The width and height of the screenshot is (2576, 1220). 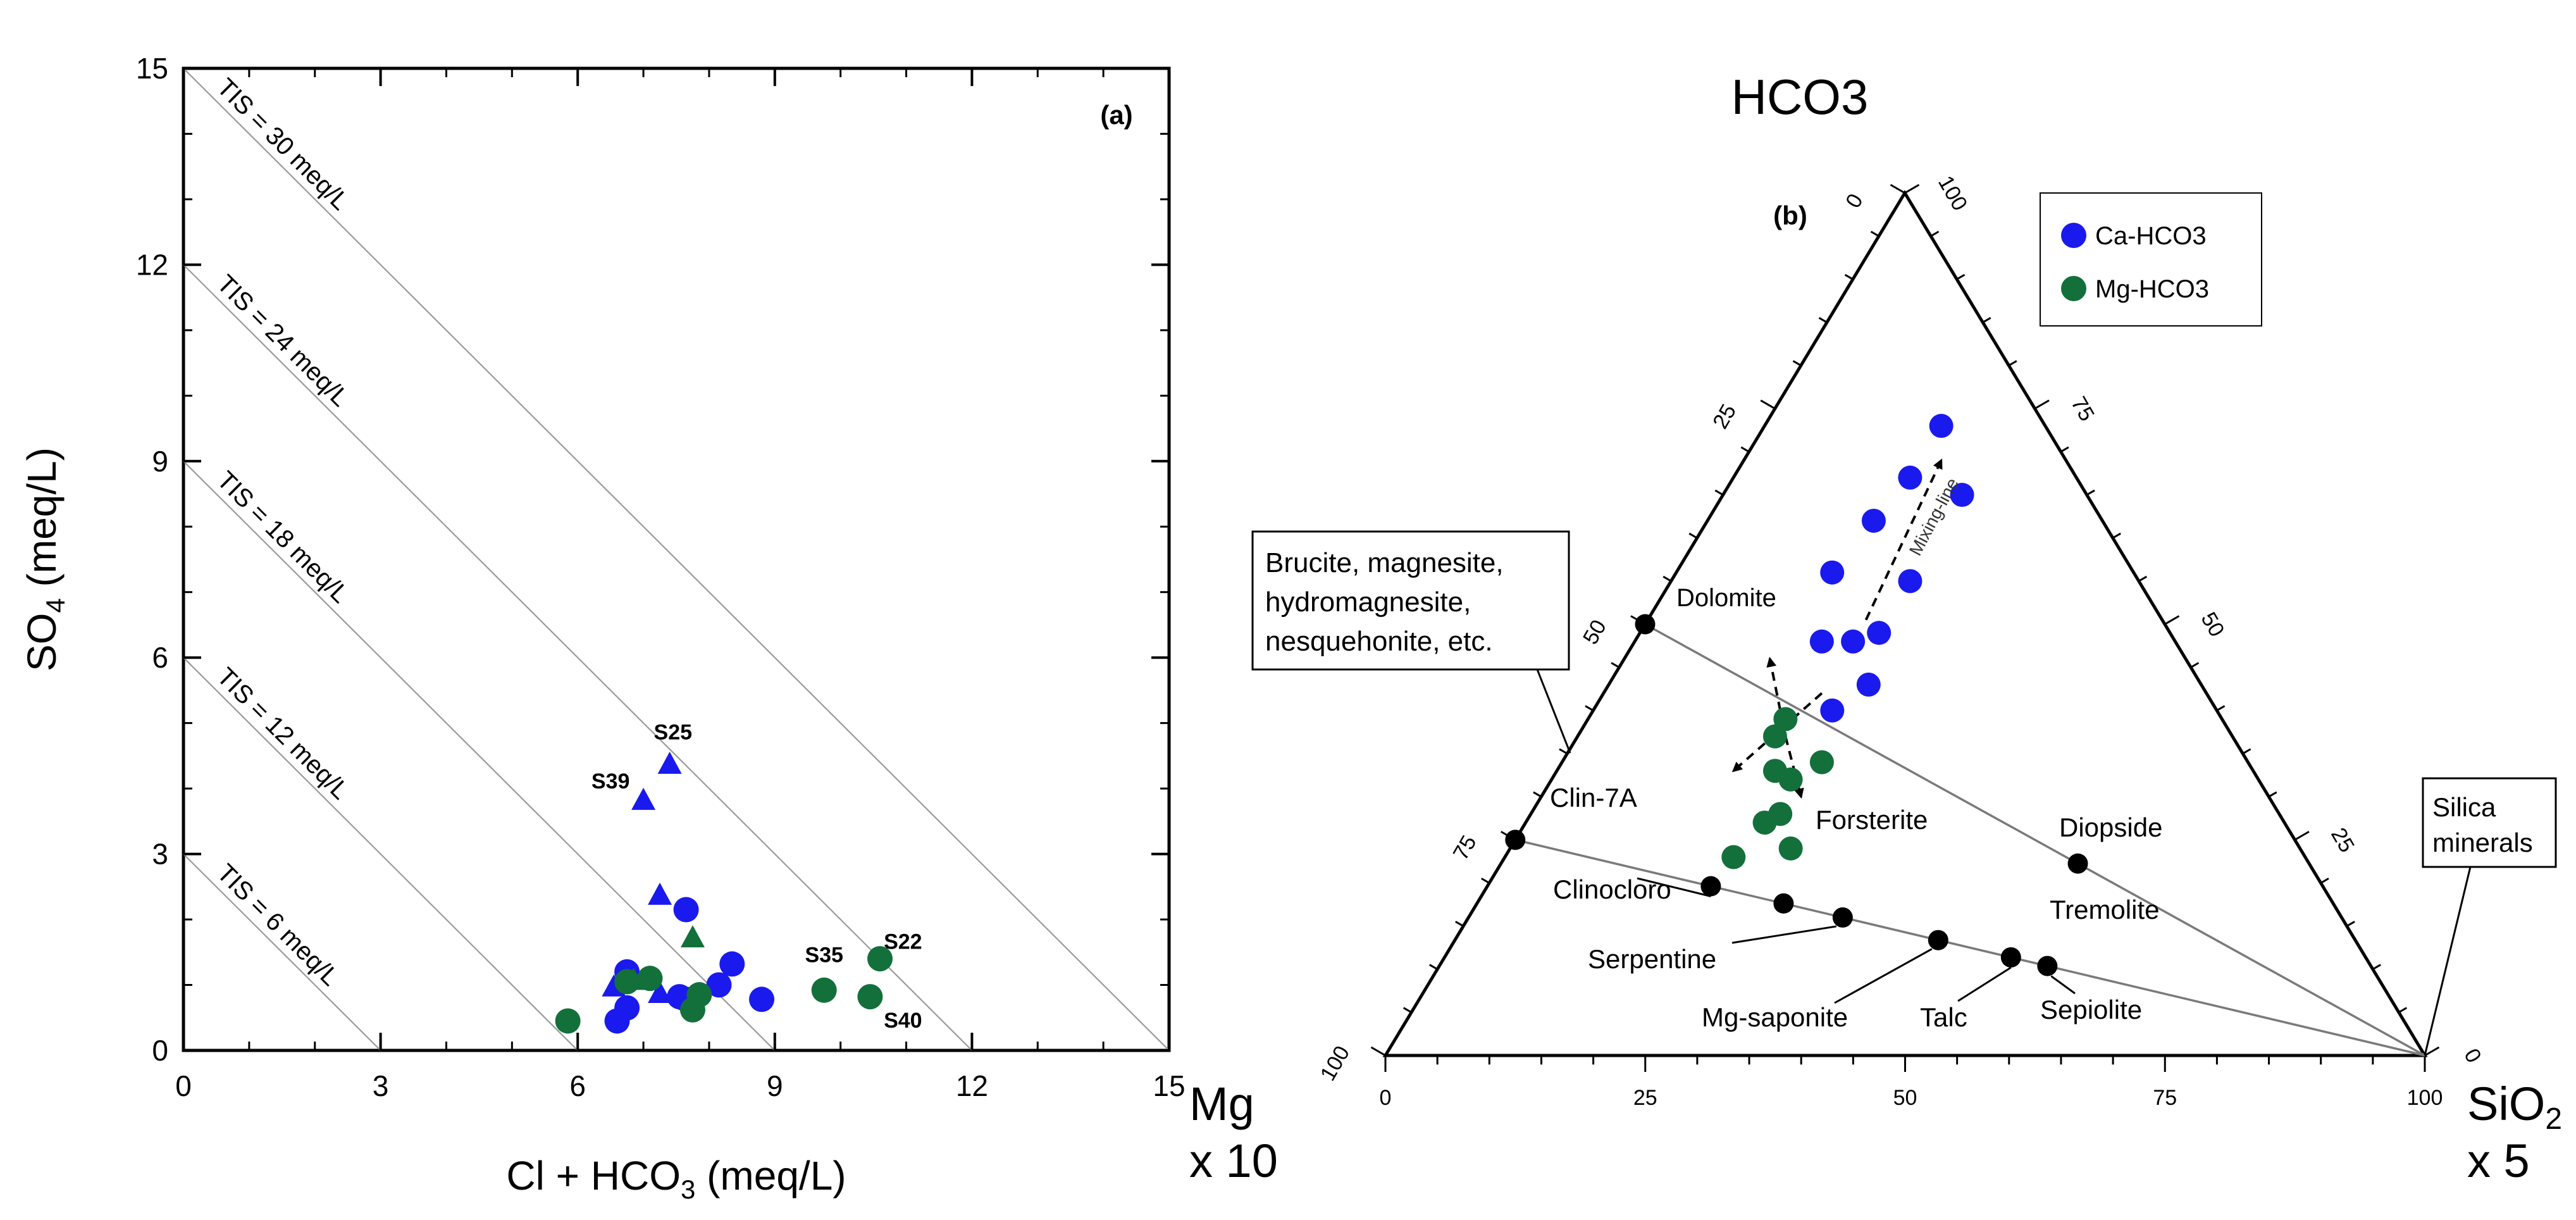 What do you see at coordinates (688, 1189) in the screenshot?
I see `x-label-sub: 3` at bounding box center [688, 1189].